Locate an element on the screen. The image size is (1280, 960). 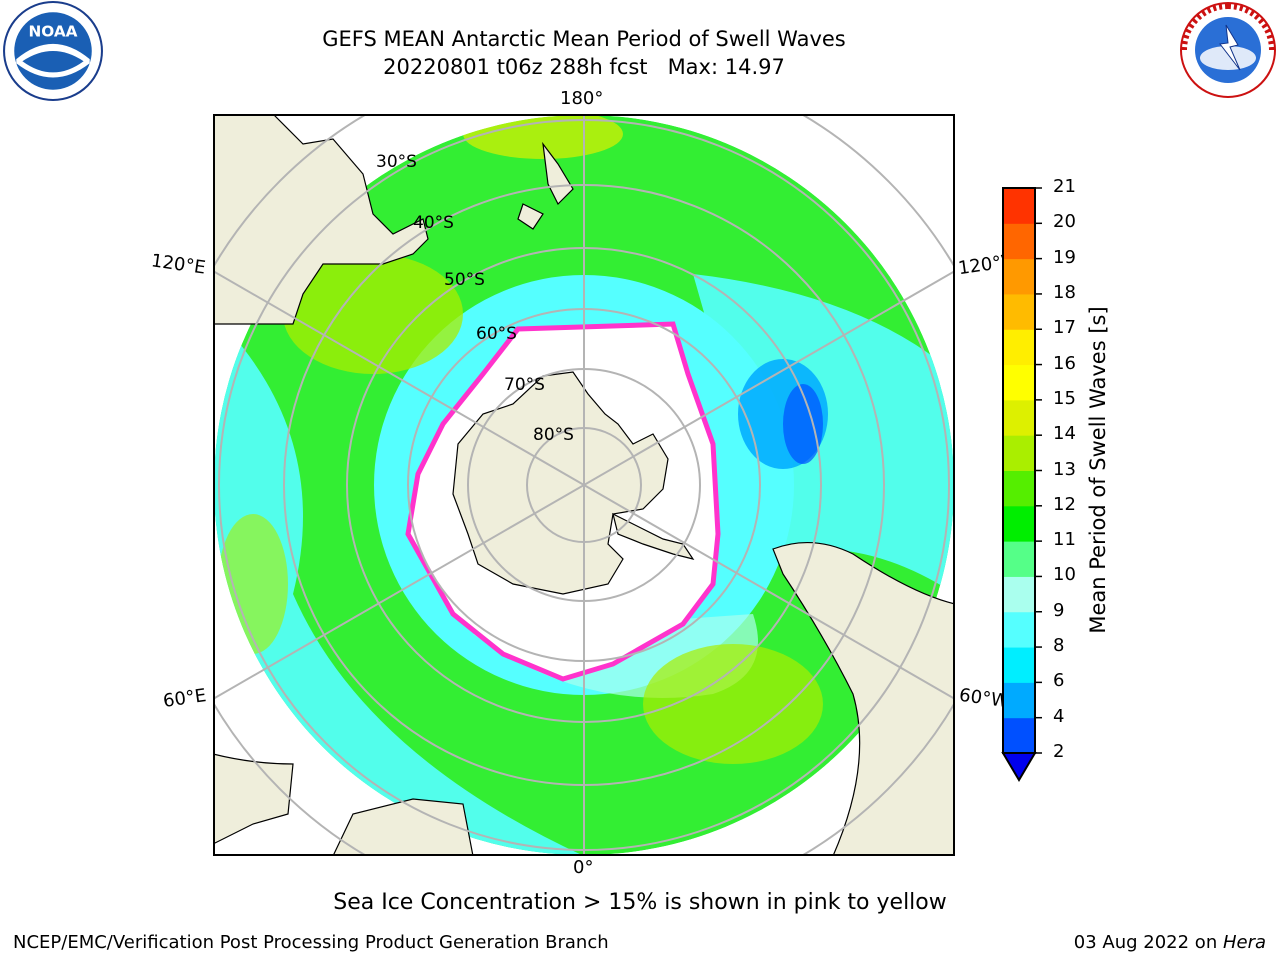
lat-label-50s: 50°S is located at coordinates (464, 280).